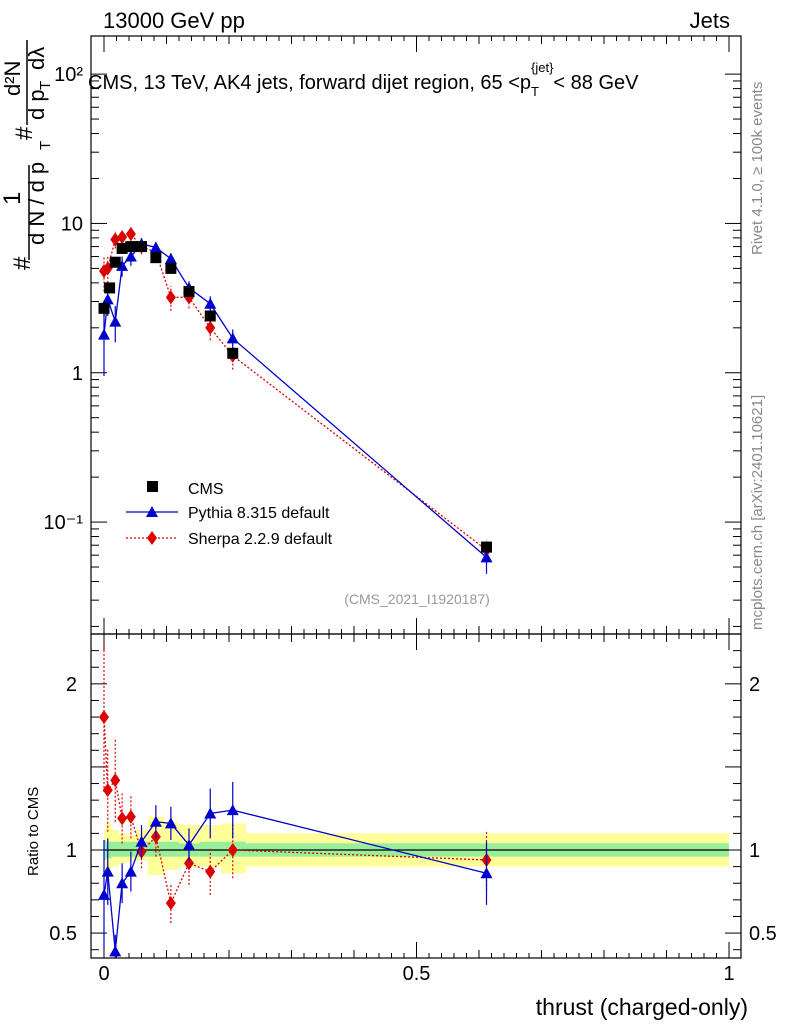 This screenshot has height=1024, width=786. I want to click on ratio-y-tick-label-right: 2, so click(754, 685).